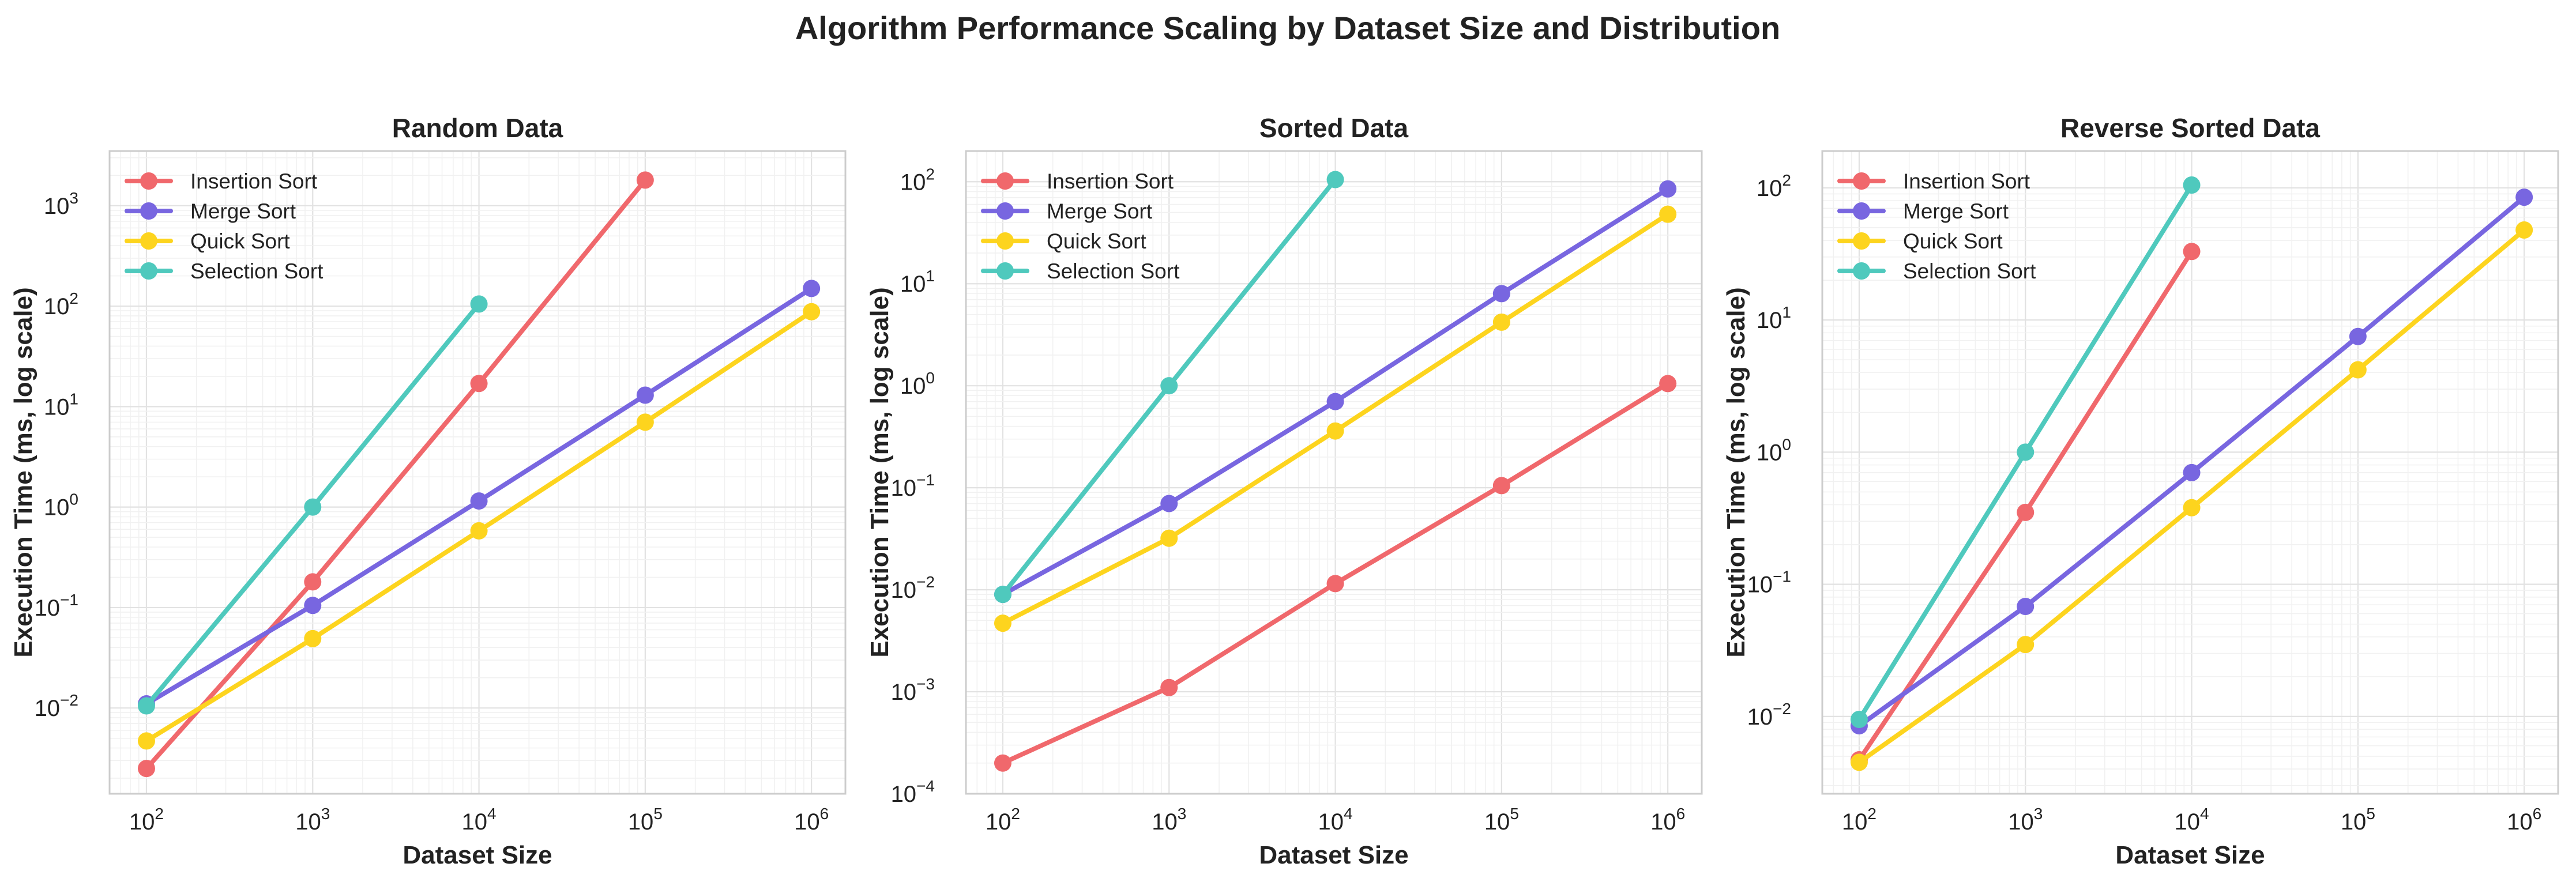 Image resolution: width=2576 pixels, height=886 pixels. What do you see at coordinates (1953, 241) in the screenshot?
I see `legend-label: Quick Sort` at bounding box center [1953, 241].